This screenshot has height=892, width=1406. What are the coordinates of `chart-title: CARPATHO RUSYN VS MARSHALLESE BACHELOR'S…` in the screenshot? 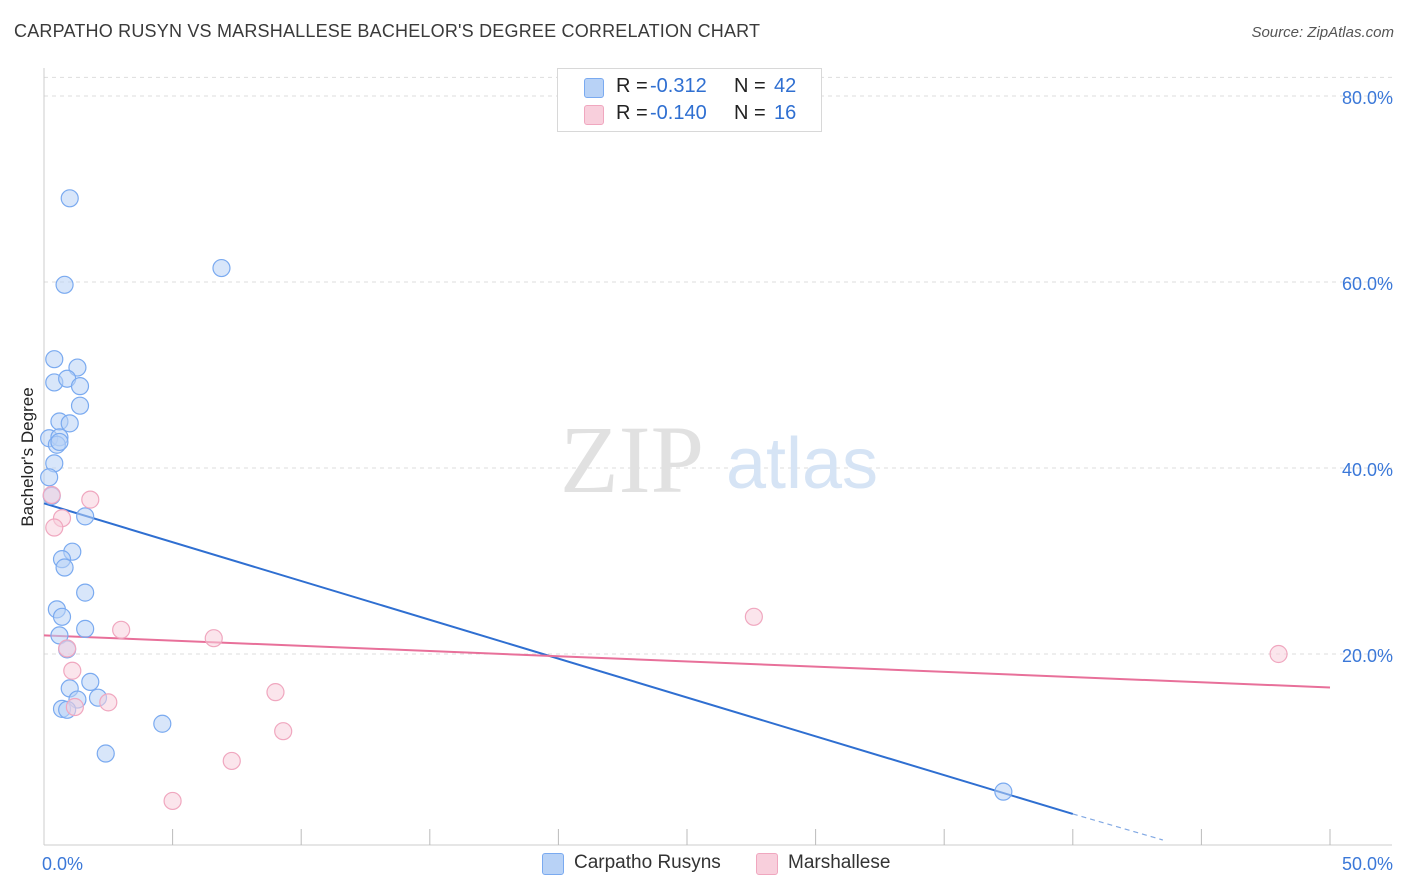 It's located at (387, 31).